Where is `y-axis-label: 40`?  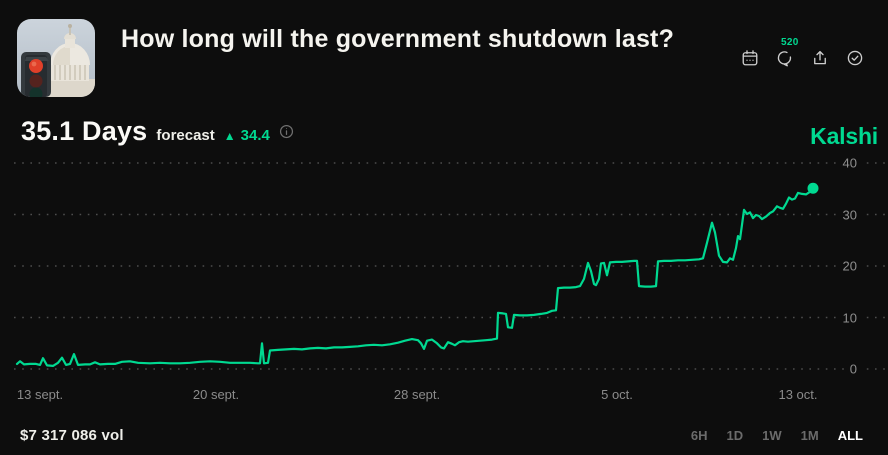
y-axis-label: 40 is located at coordinates (849, 163).